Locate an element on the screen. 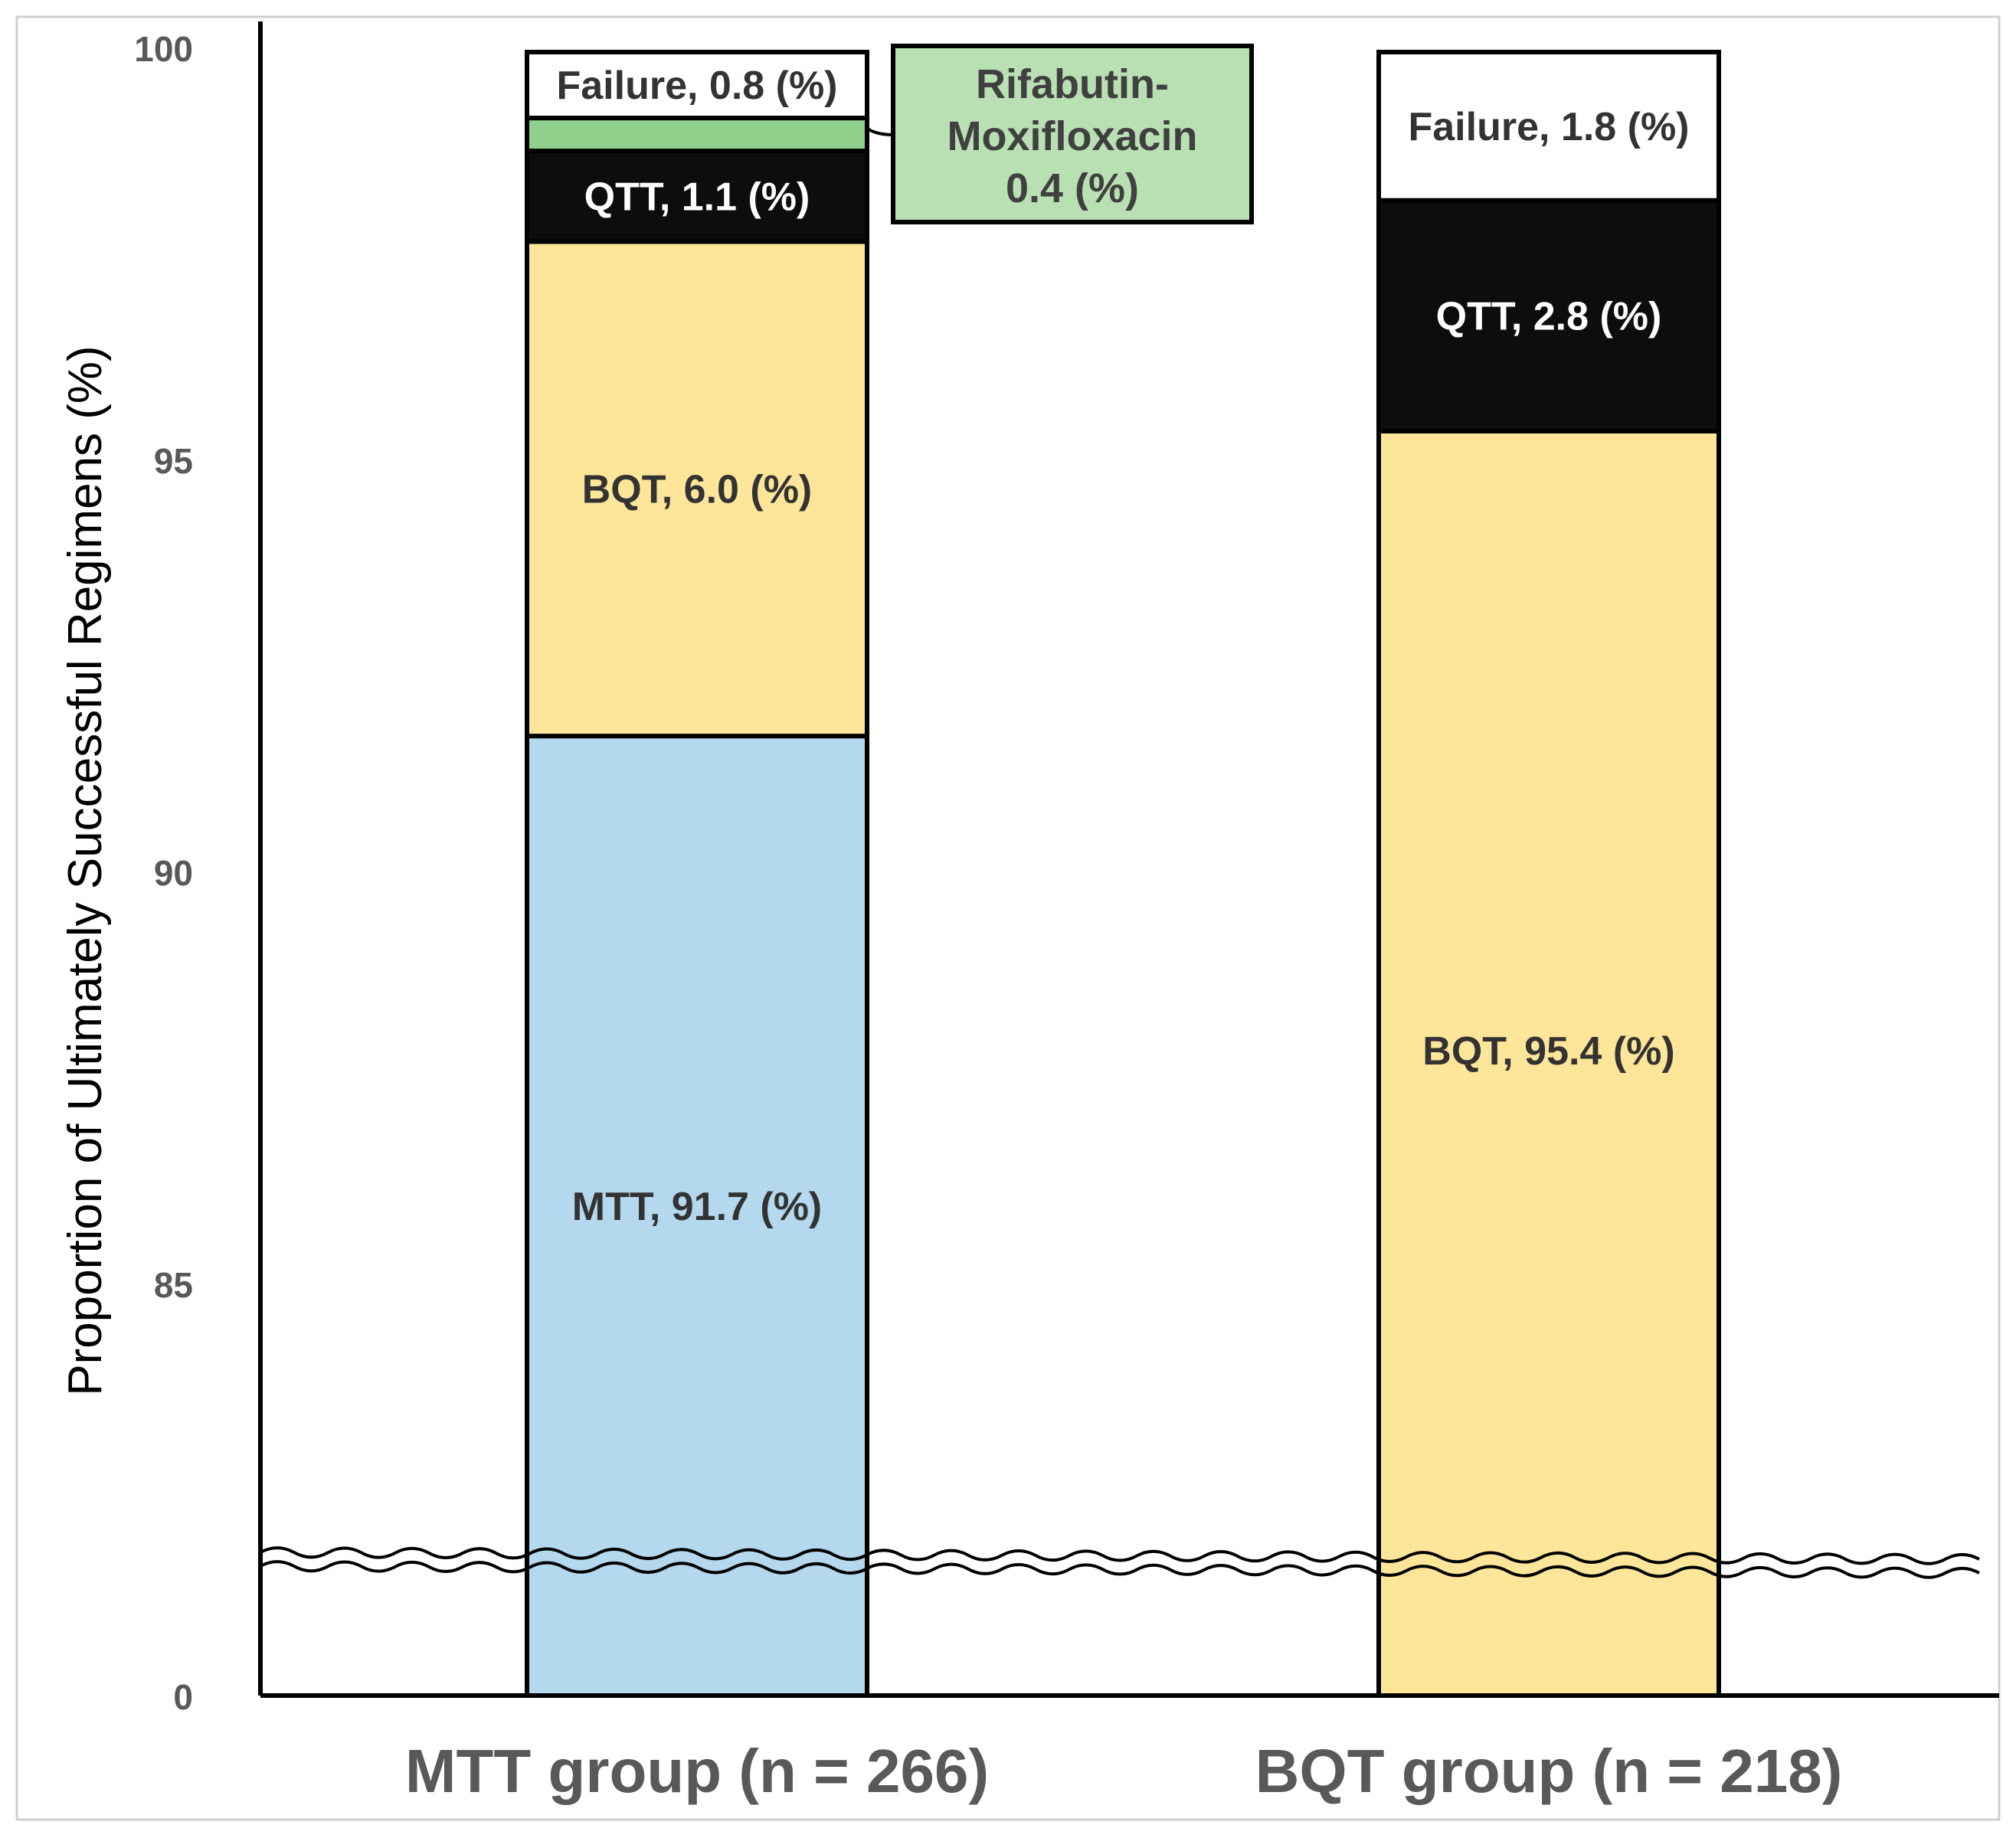  y-tick-label-90: 90 is located at coordinates (173, 873).